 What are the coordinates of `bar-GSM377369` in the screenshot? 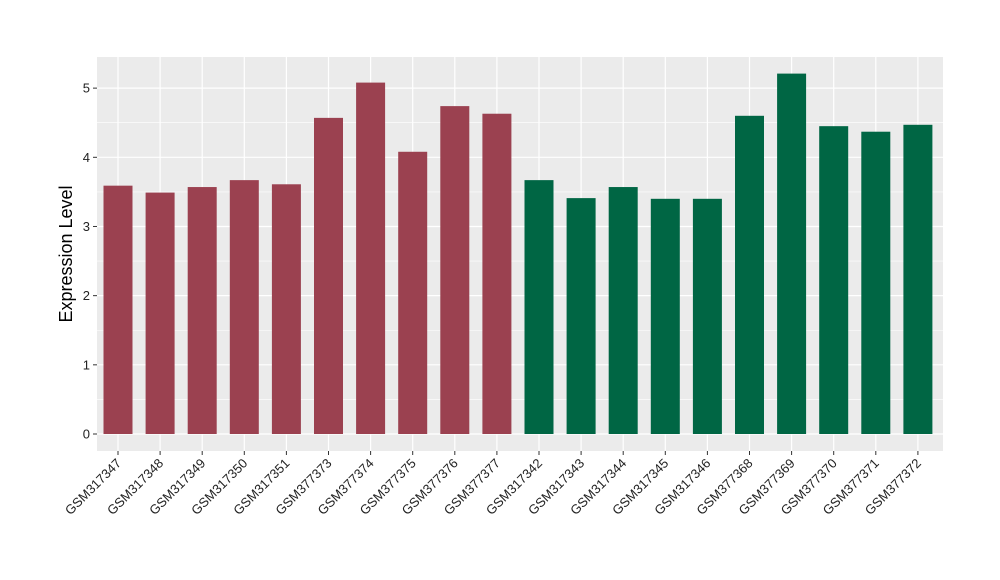 It's located at (792, 253).